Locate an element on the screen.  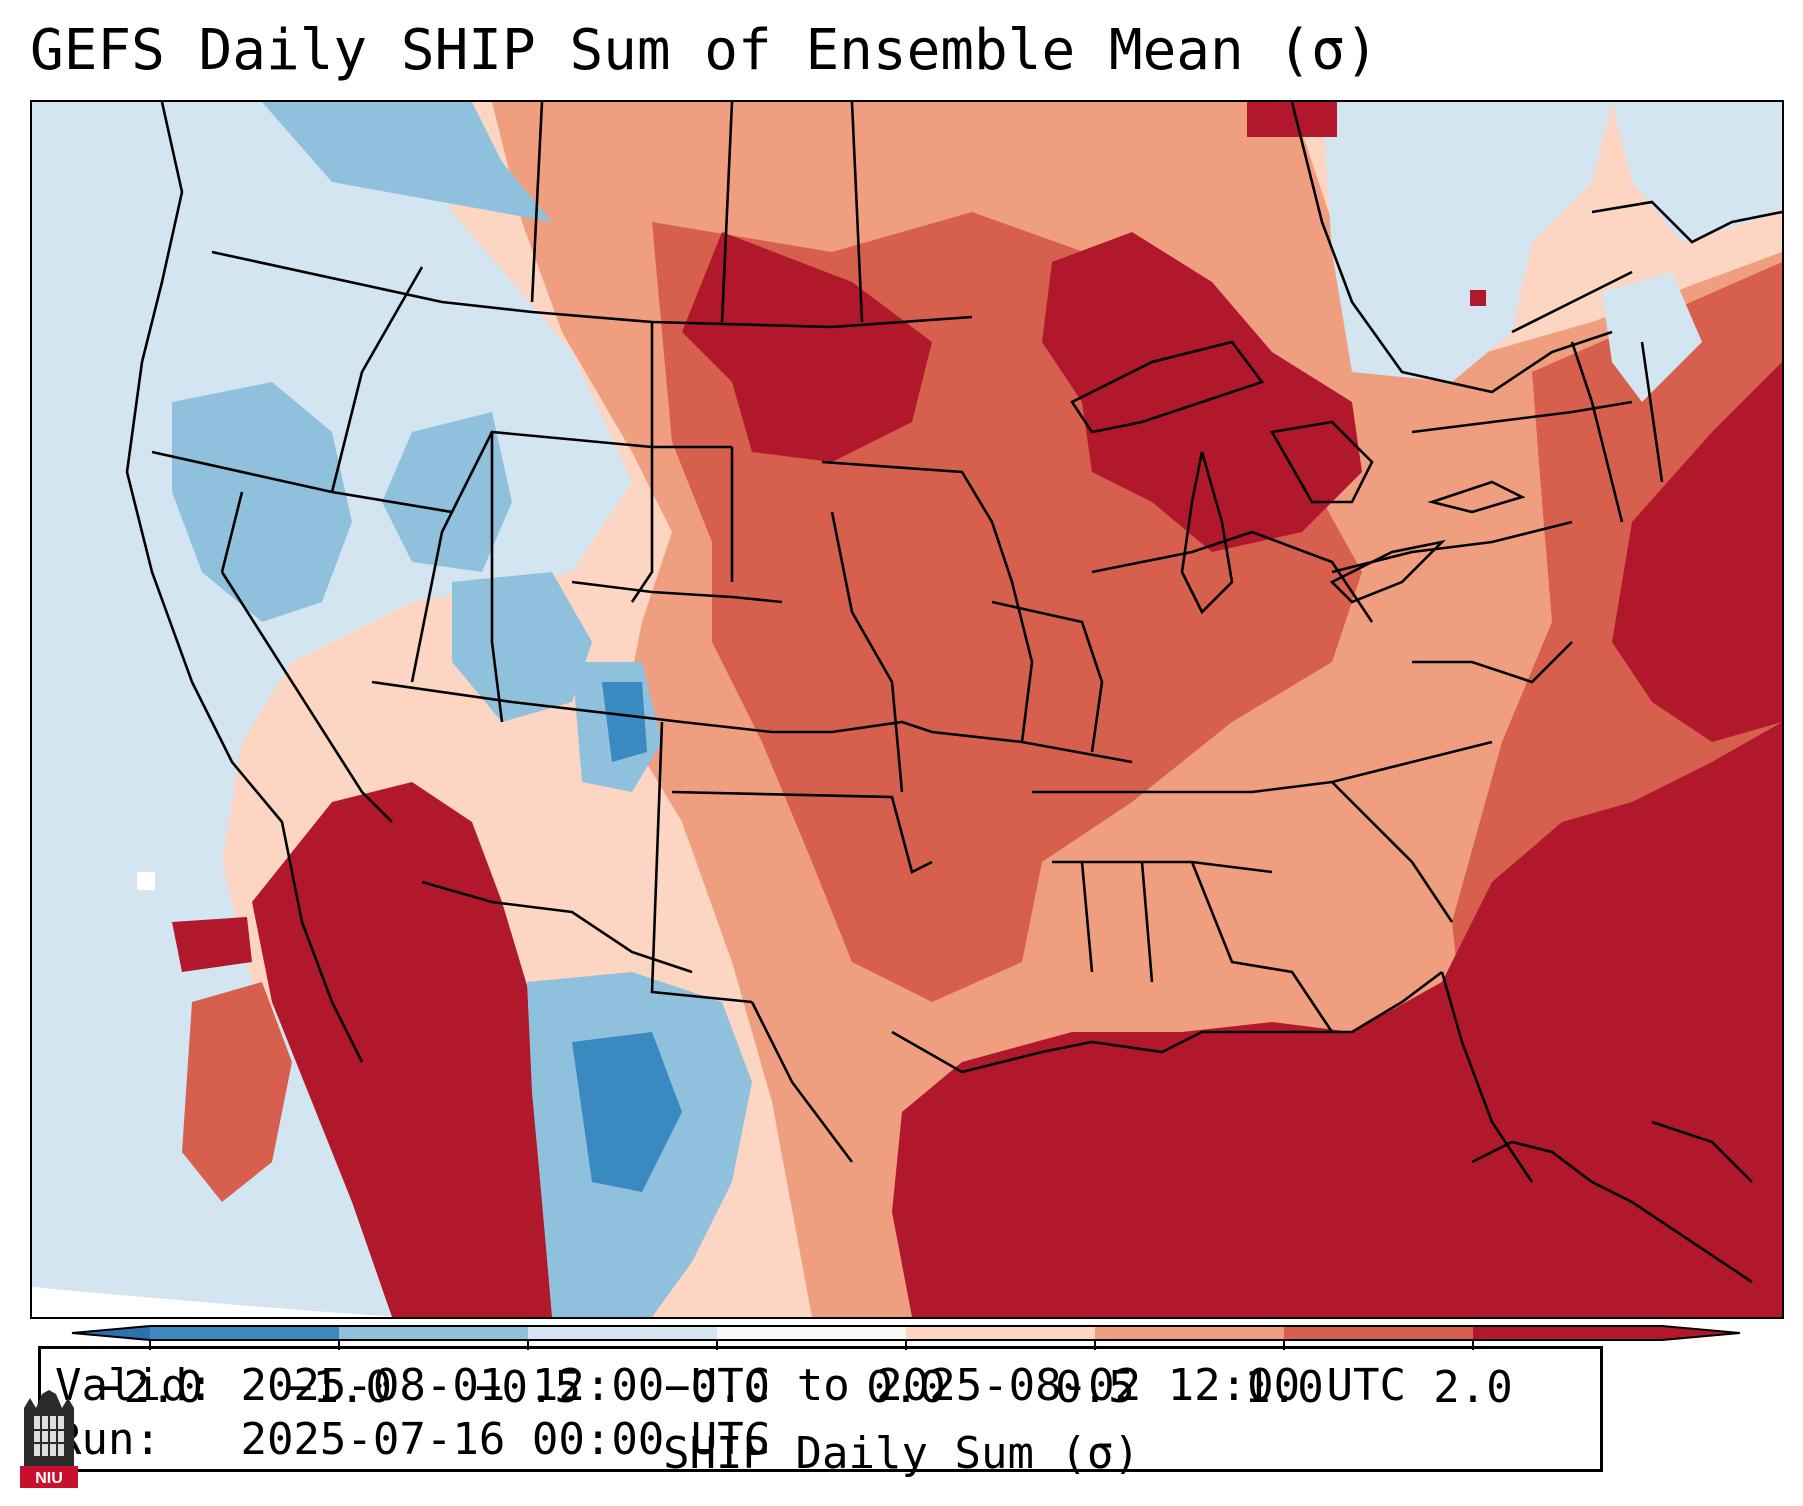
run-value: 2025-07-16 00:00 UTC is located at coordinates (505, 1439).